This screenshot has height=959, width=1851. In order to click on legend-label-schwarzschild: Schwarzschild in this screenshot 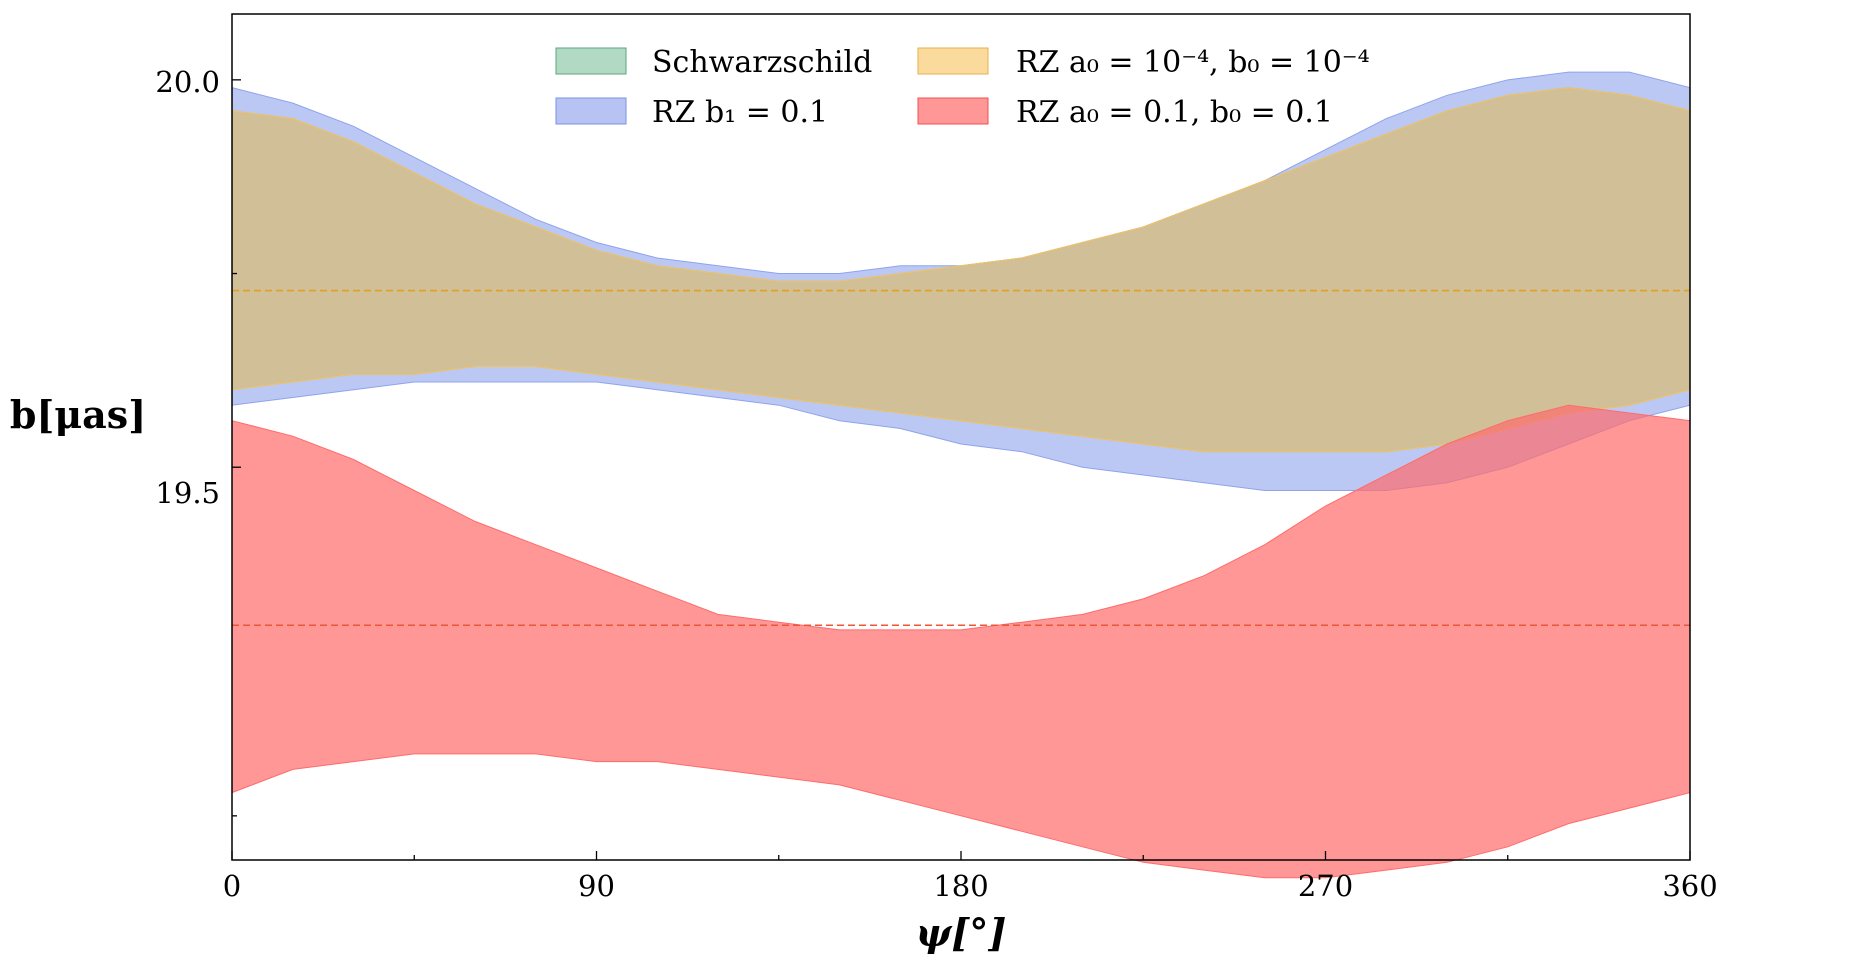, I will do `click(762, 62)`.